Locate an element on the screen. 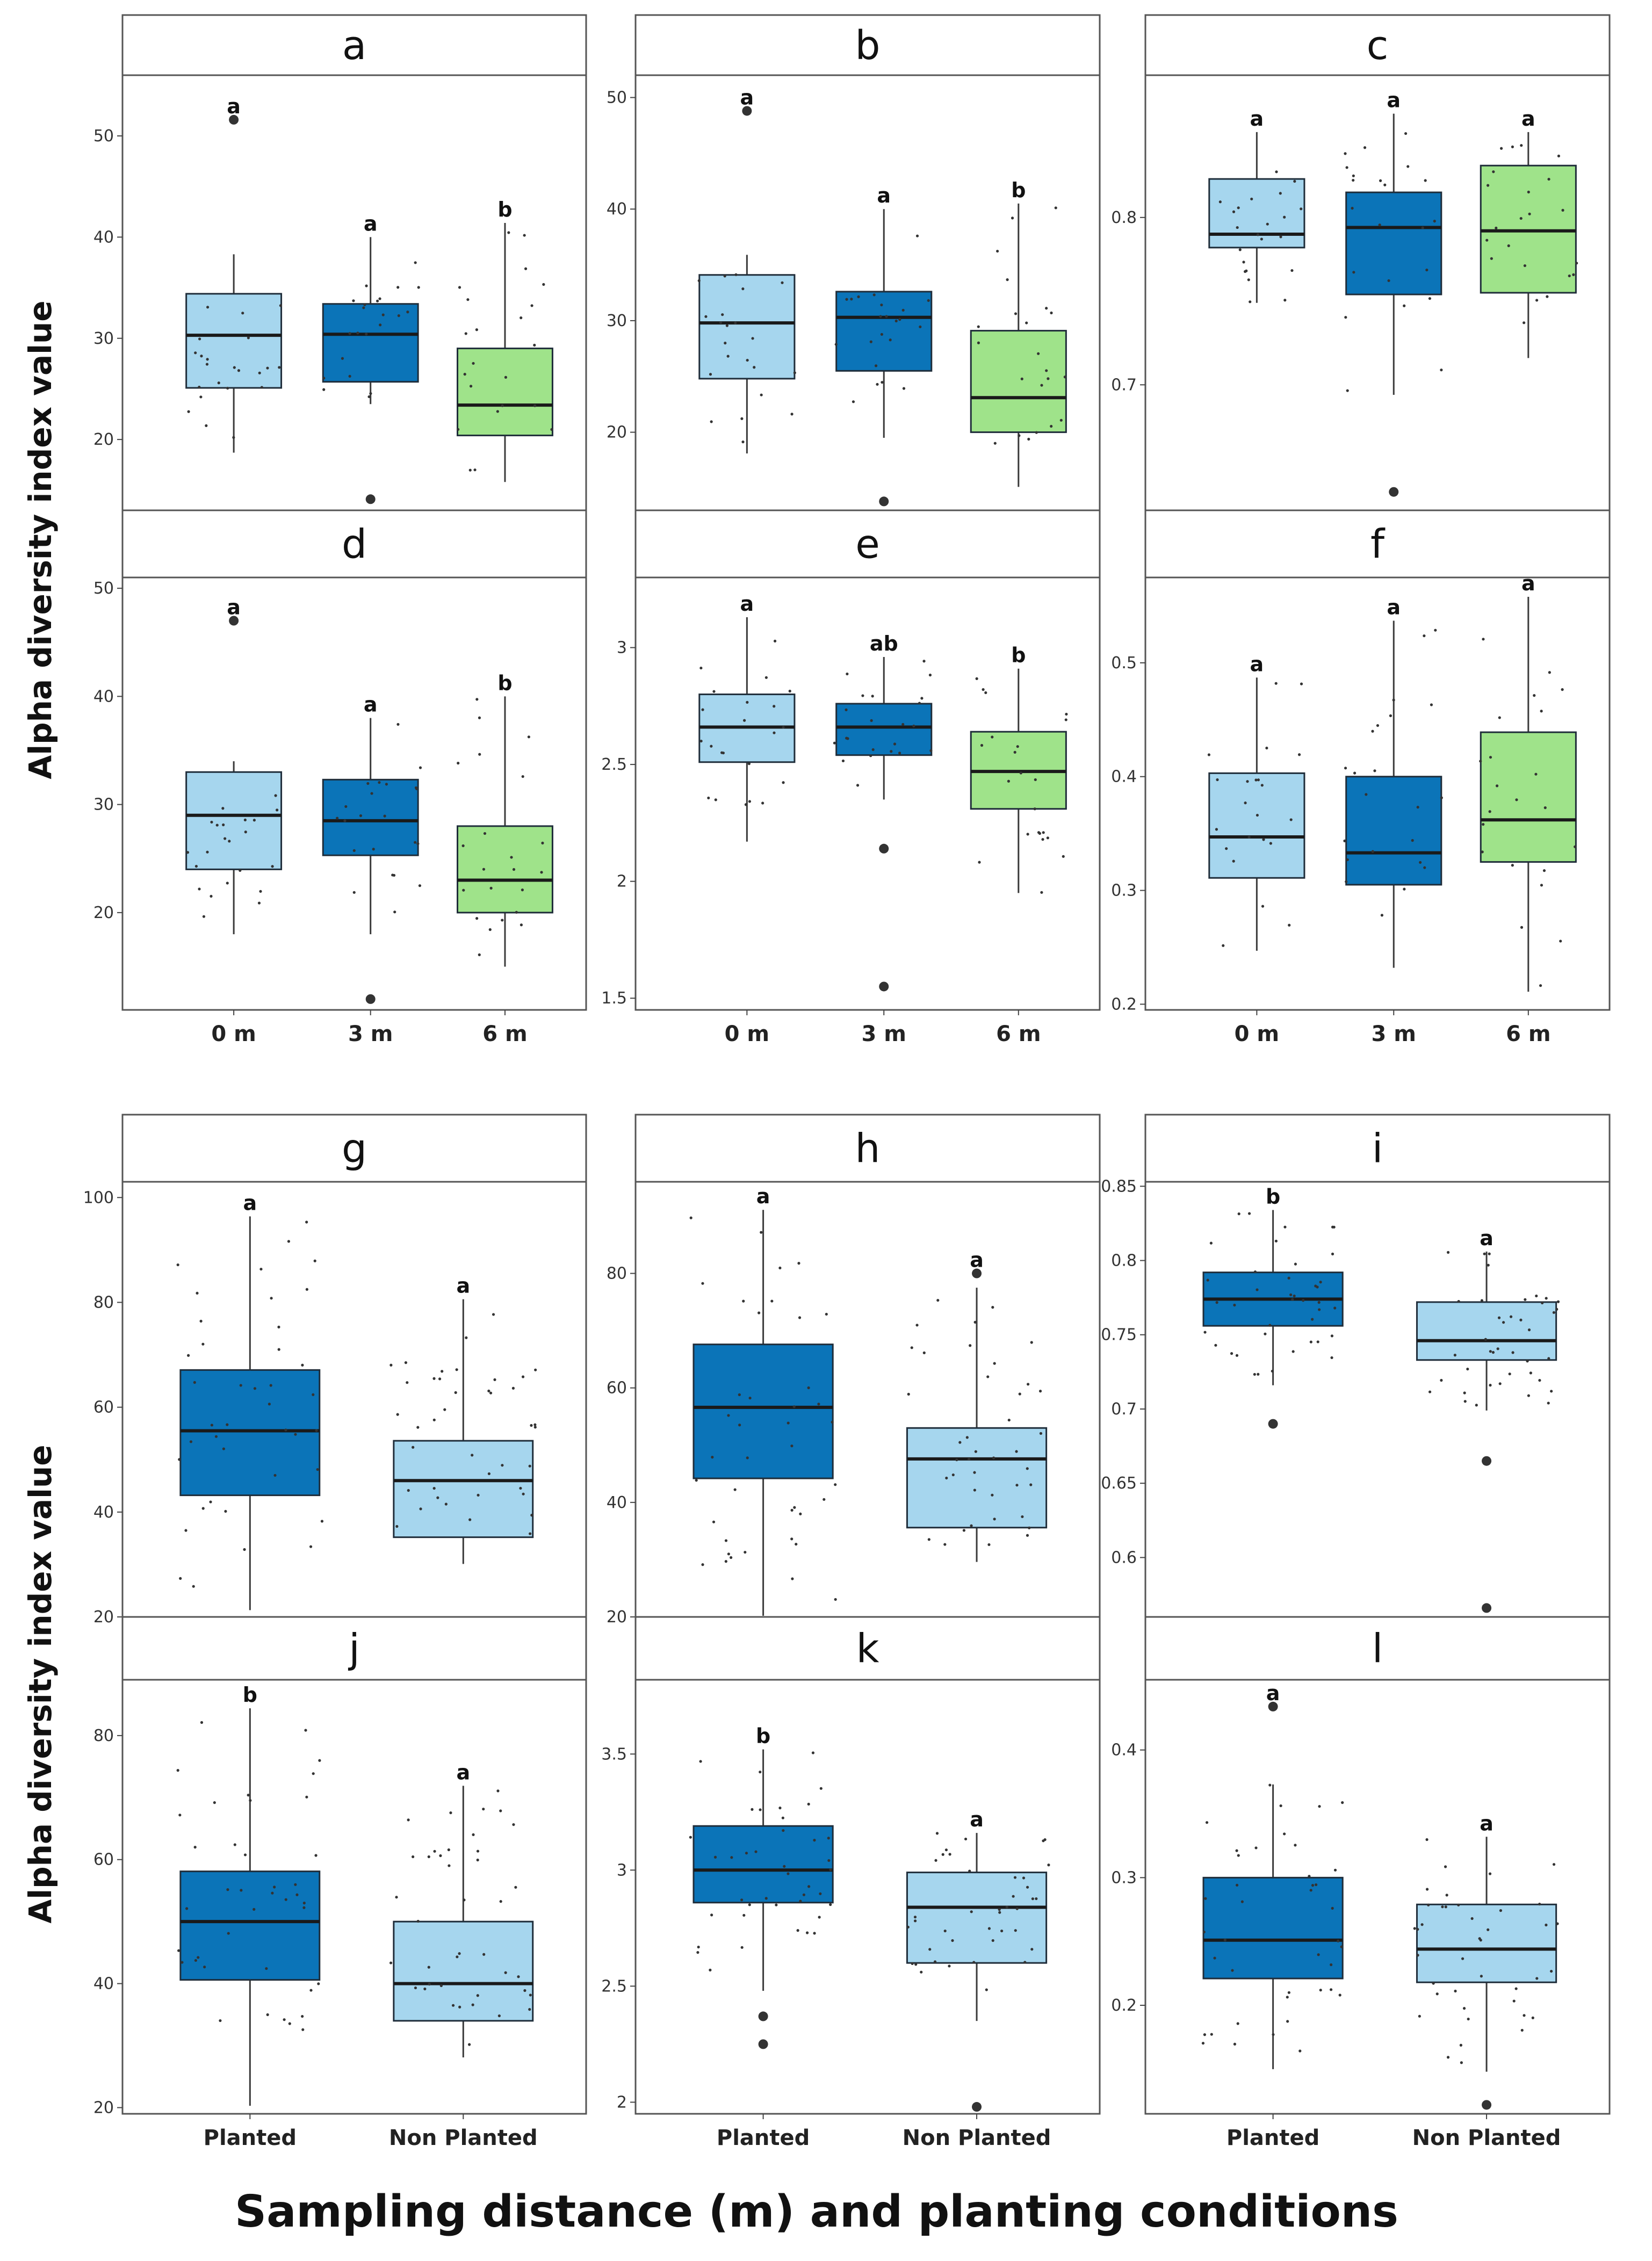 Image resolution: width=1652 pixels, height=2261 pixels. panel-strip-d is located at coordinates (354, 544).